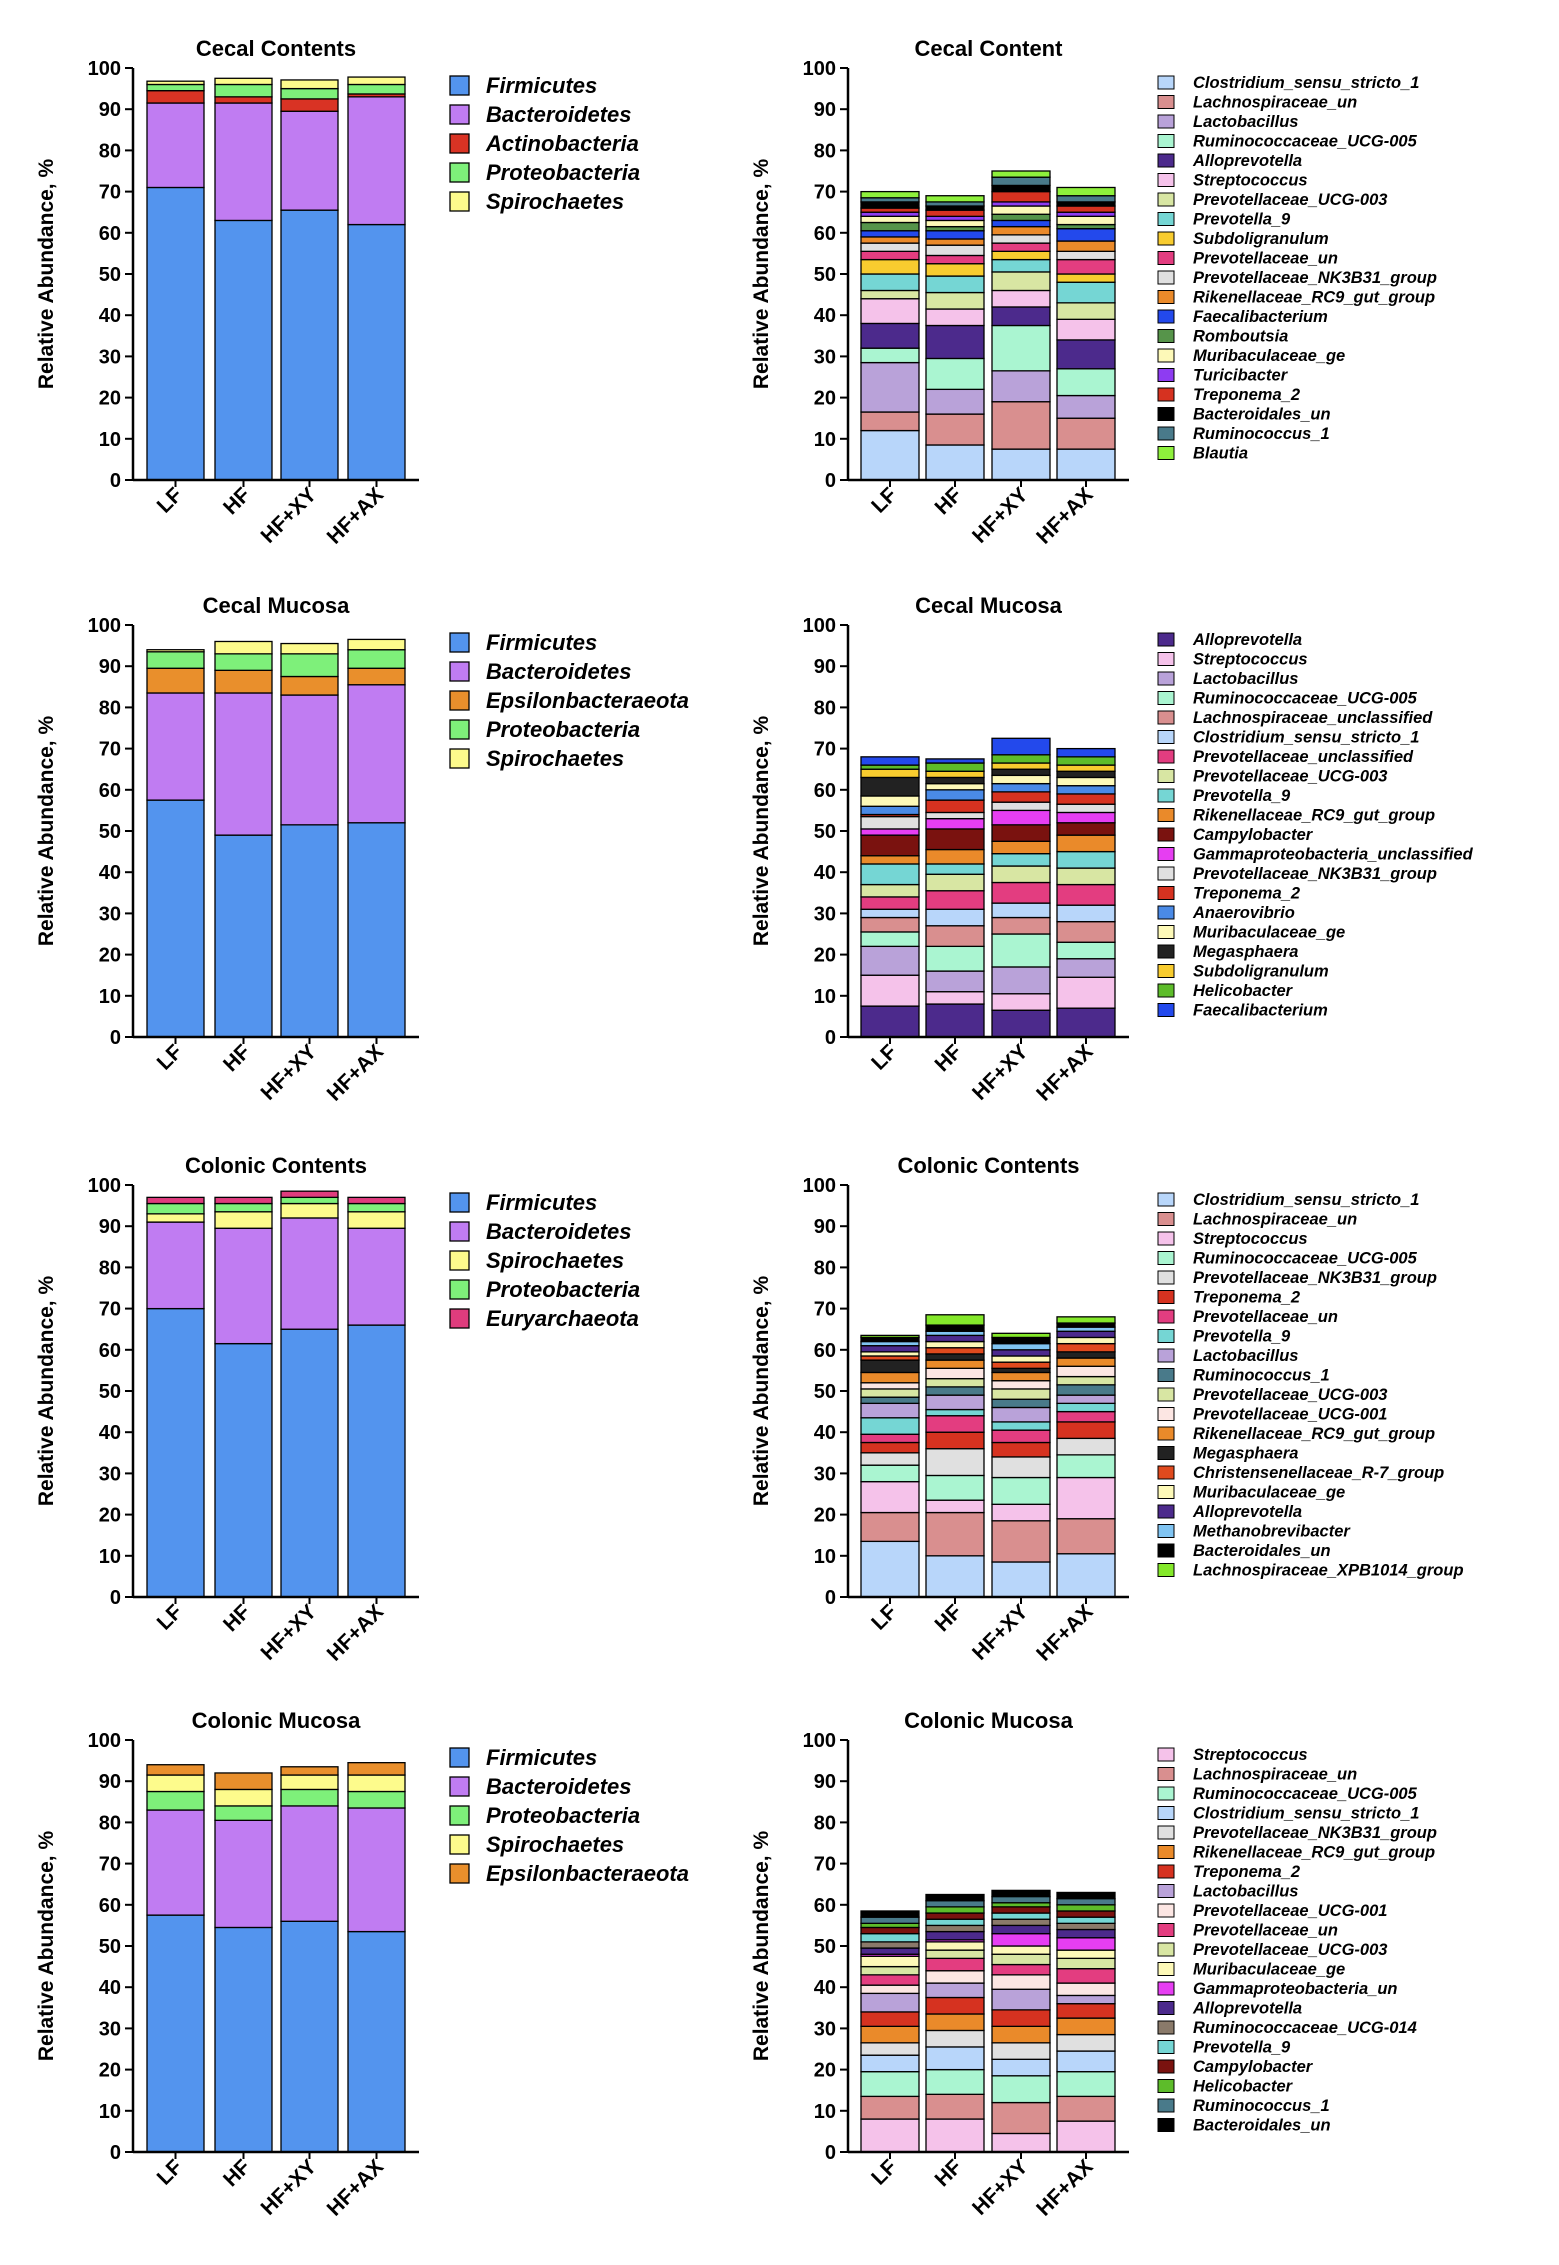  What do you see at coordinates (276, 1720) in the screenshot?
I see `chart-title: Colonic Mucosa` at bounding box center [276, 1720].